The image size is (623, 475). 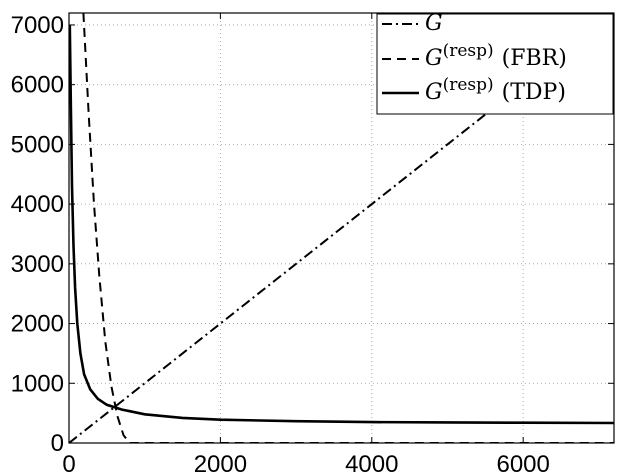 What do you see at coordinates (37, 25) in the screenshot?
I see `y-tick-label: 7000` at bounding box center [37, 25].